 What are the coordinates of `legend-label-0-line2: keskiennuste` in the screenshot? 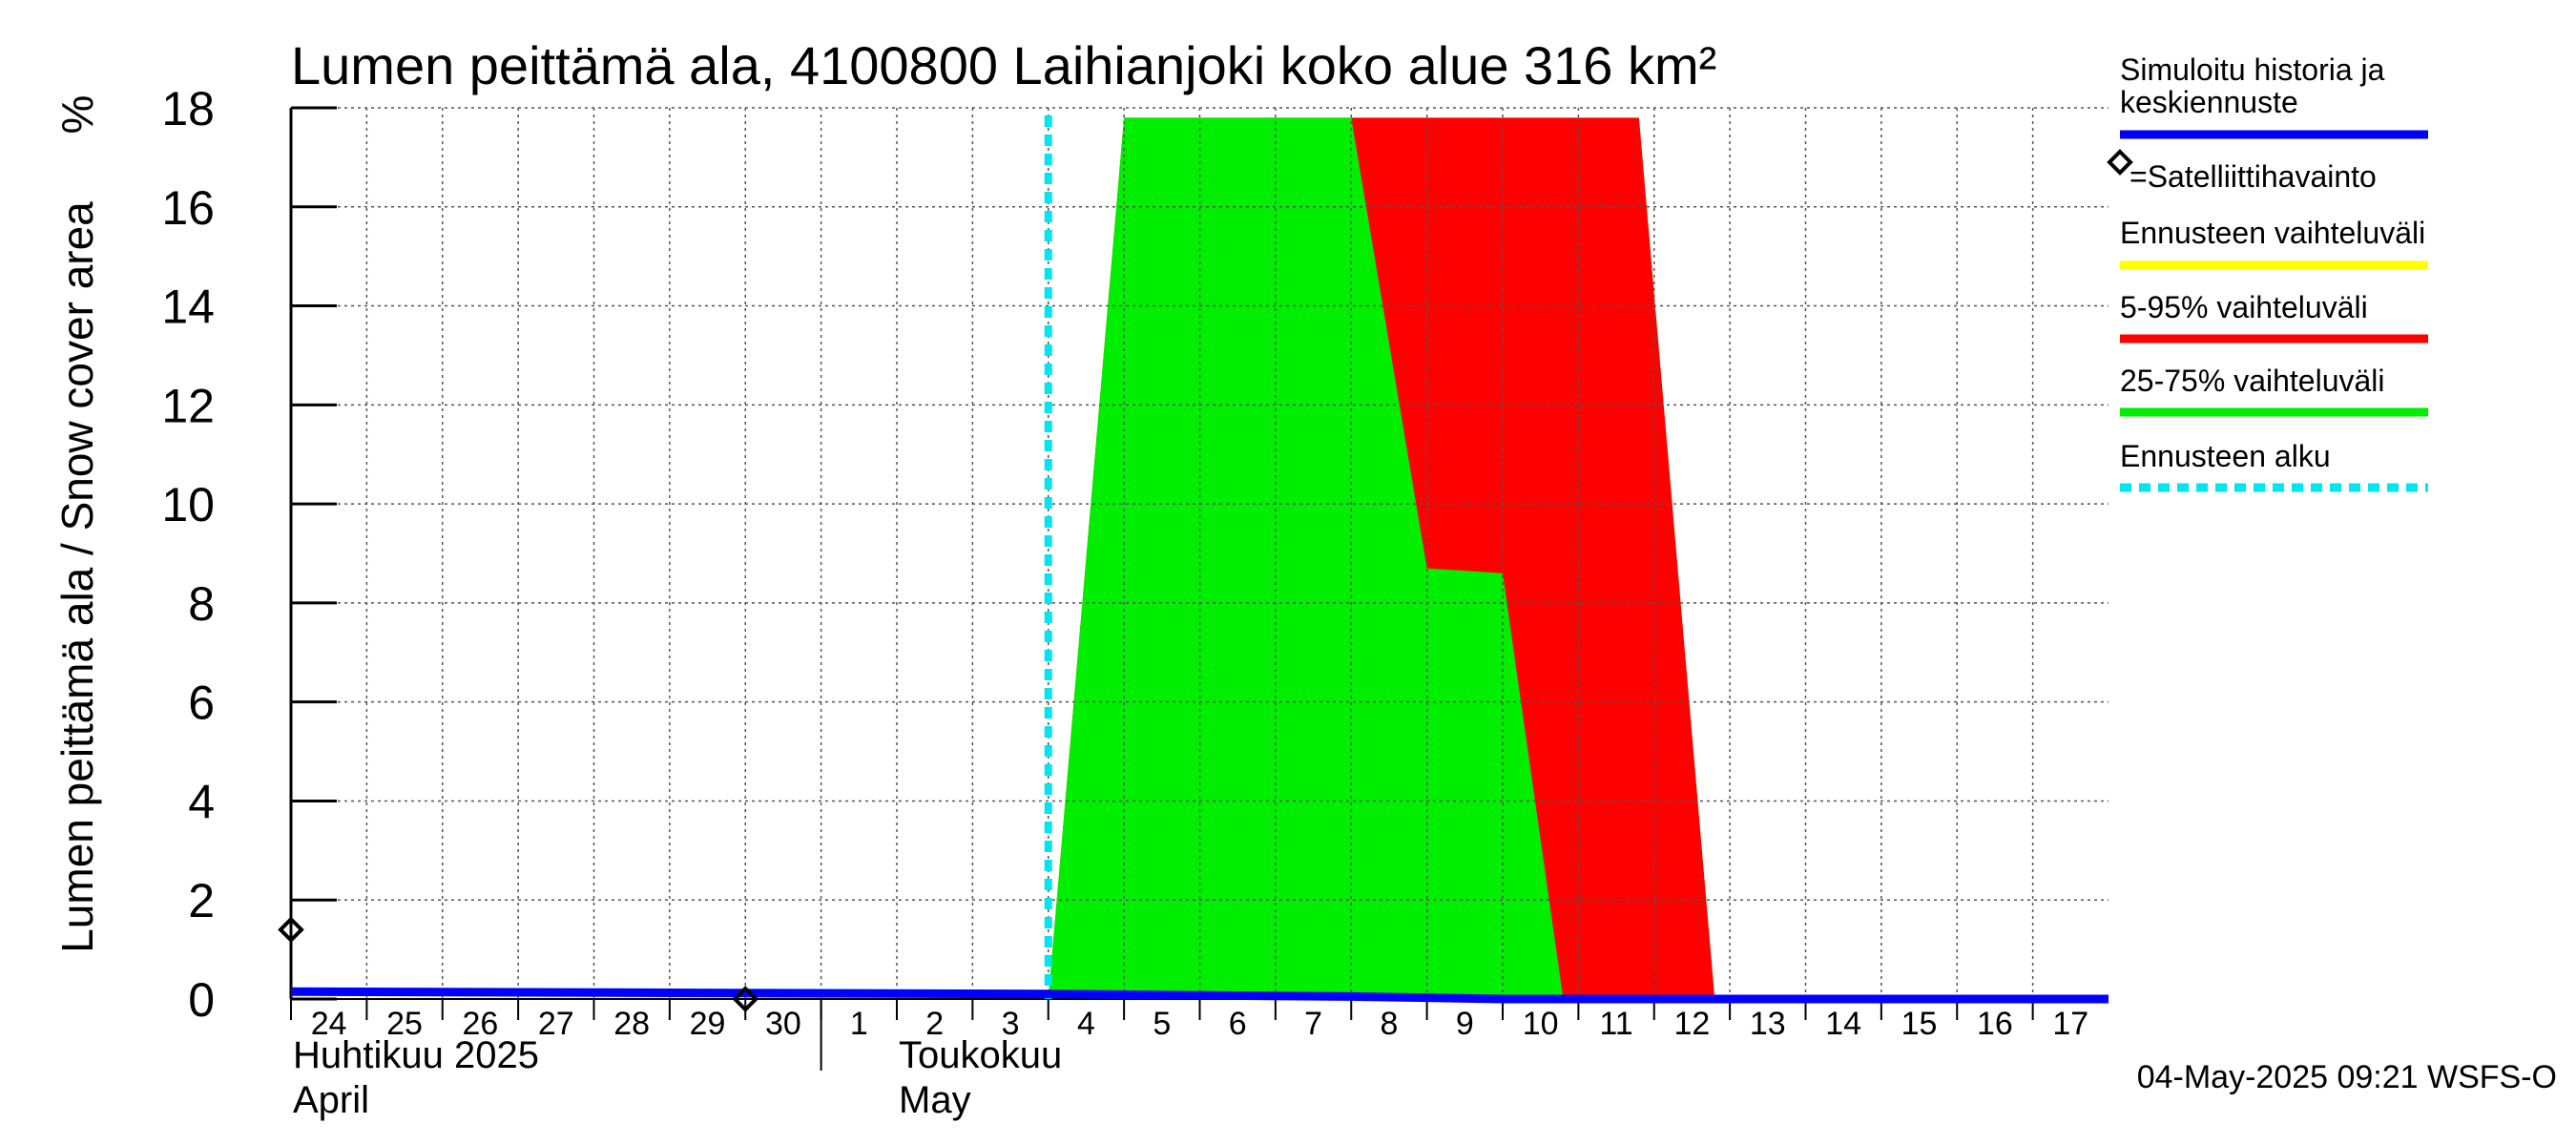 It's located at (2209, 102).